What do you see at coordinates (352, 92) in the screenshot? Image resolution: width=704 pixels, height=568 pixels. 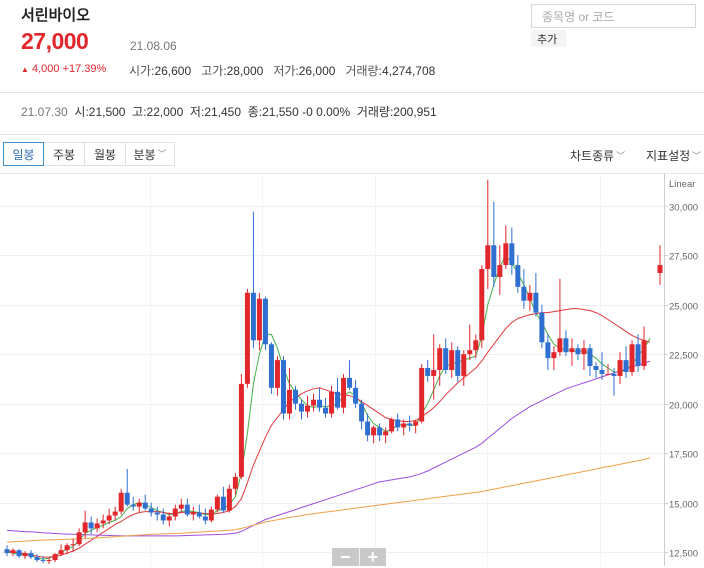 I see `divider` at bounding box center [352, 92].